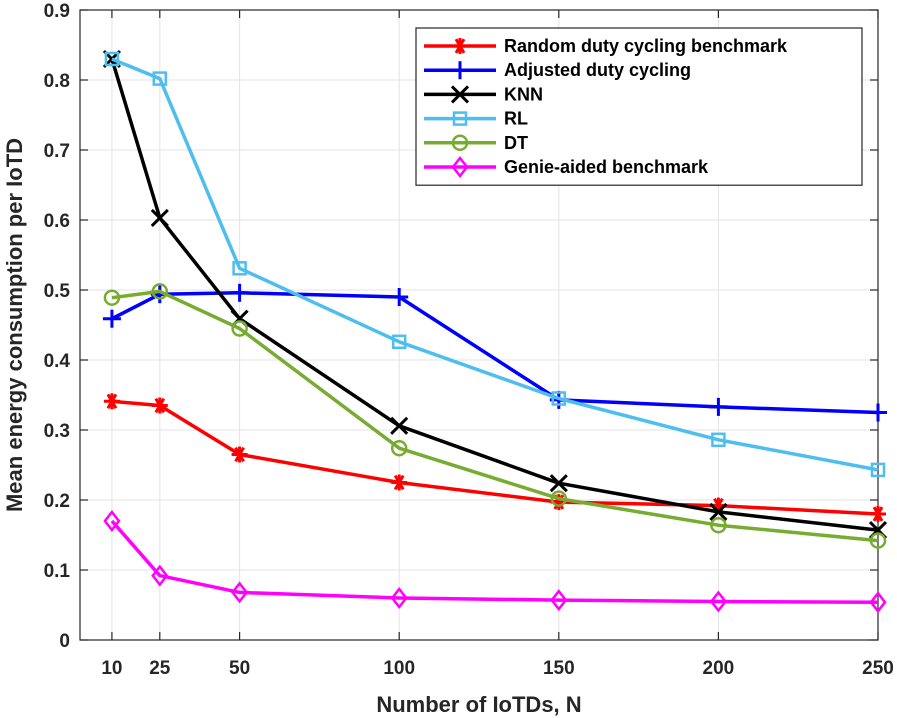  I want to click on y-tick-label: 0.3, so click(57, 431).